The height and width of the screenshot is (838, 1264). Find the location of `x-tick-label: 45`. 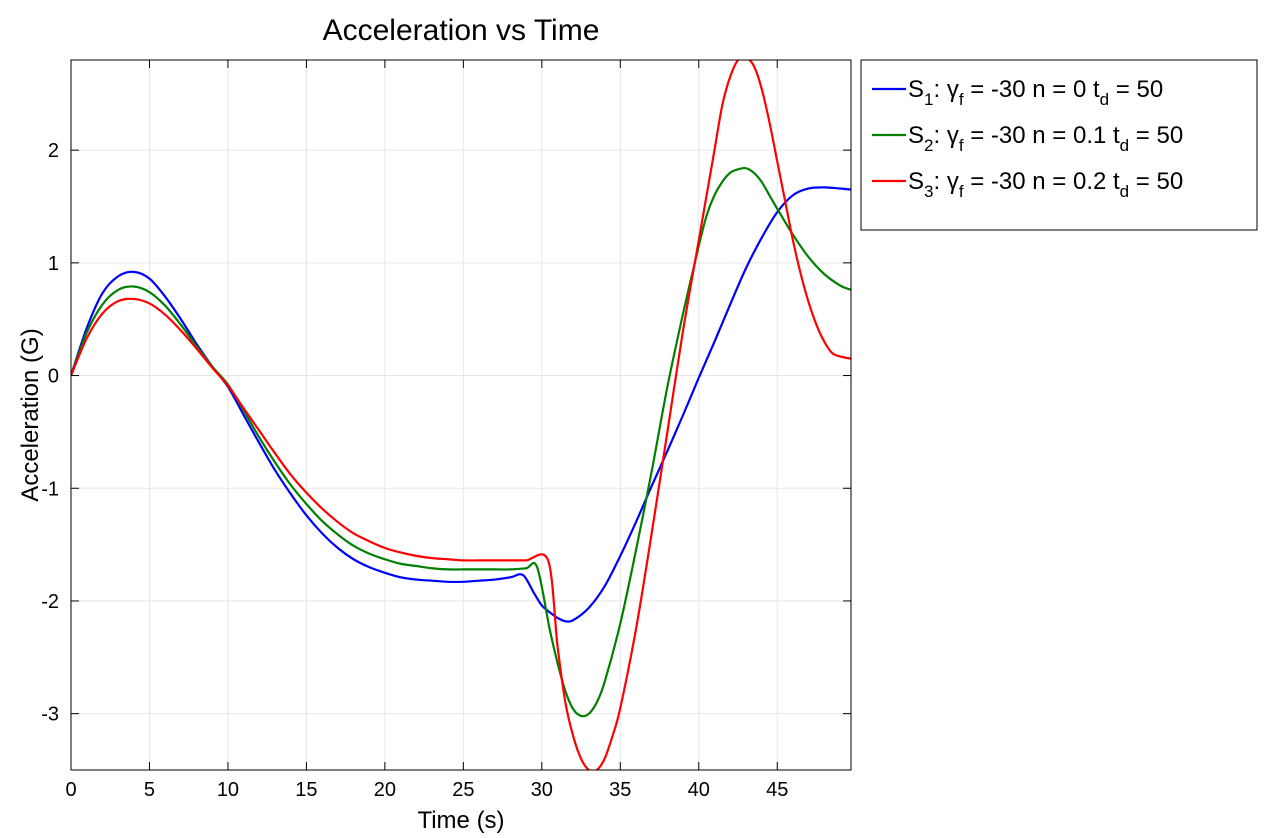

x-tick-label: 45 is located at coordinates (777, 790).